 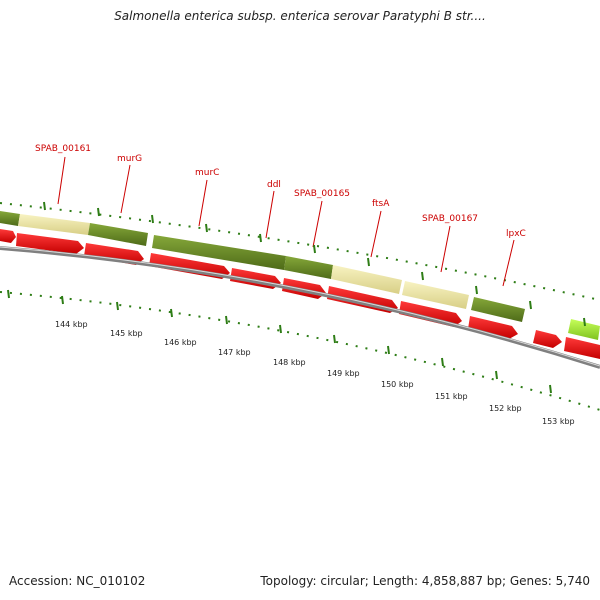 What do you see at coordinates (322, 194) in the screenshot?
I see `gene-label: SPAB_00165` at bounding box center [322, 194].